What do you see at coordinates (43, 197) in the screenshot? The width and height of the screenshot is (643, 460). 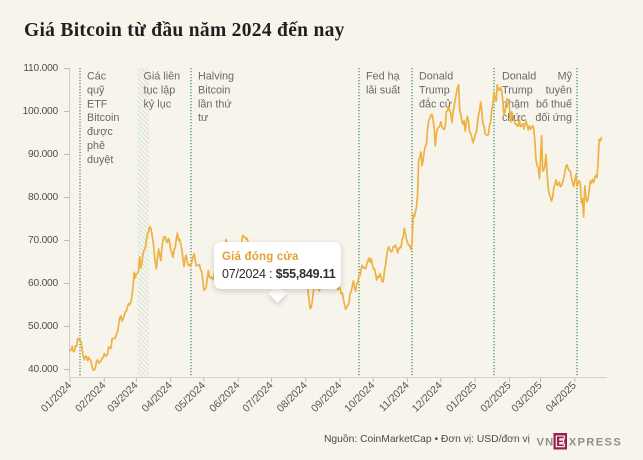 I see `svg-text: 80.000` at bounding box center [43, 197].